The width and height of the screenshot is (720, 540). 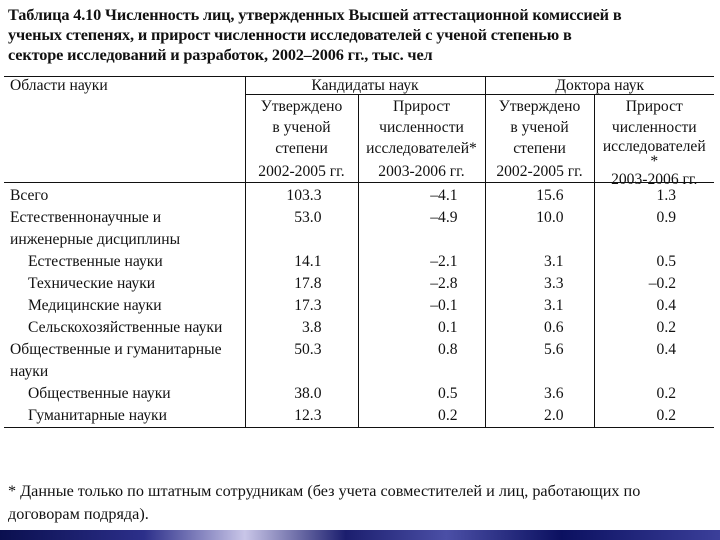 What do you see at coordinates (666, 217) in the screenshot?
I see `cell-doctors-growth: 0.9` at bounding box center [666, 217].